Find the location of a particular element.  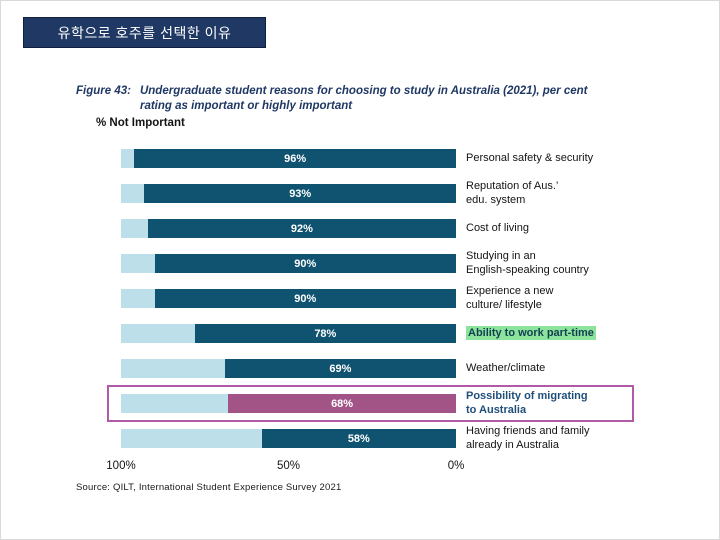

figure-number: Figure 43: is located at coordinates (103, 91).